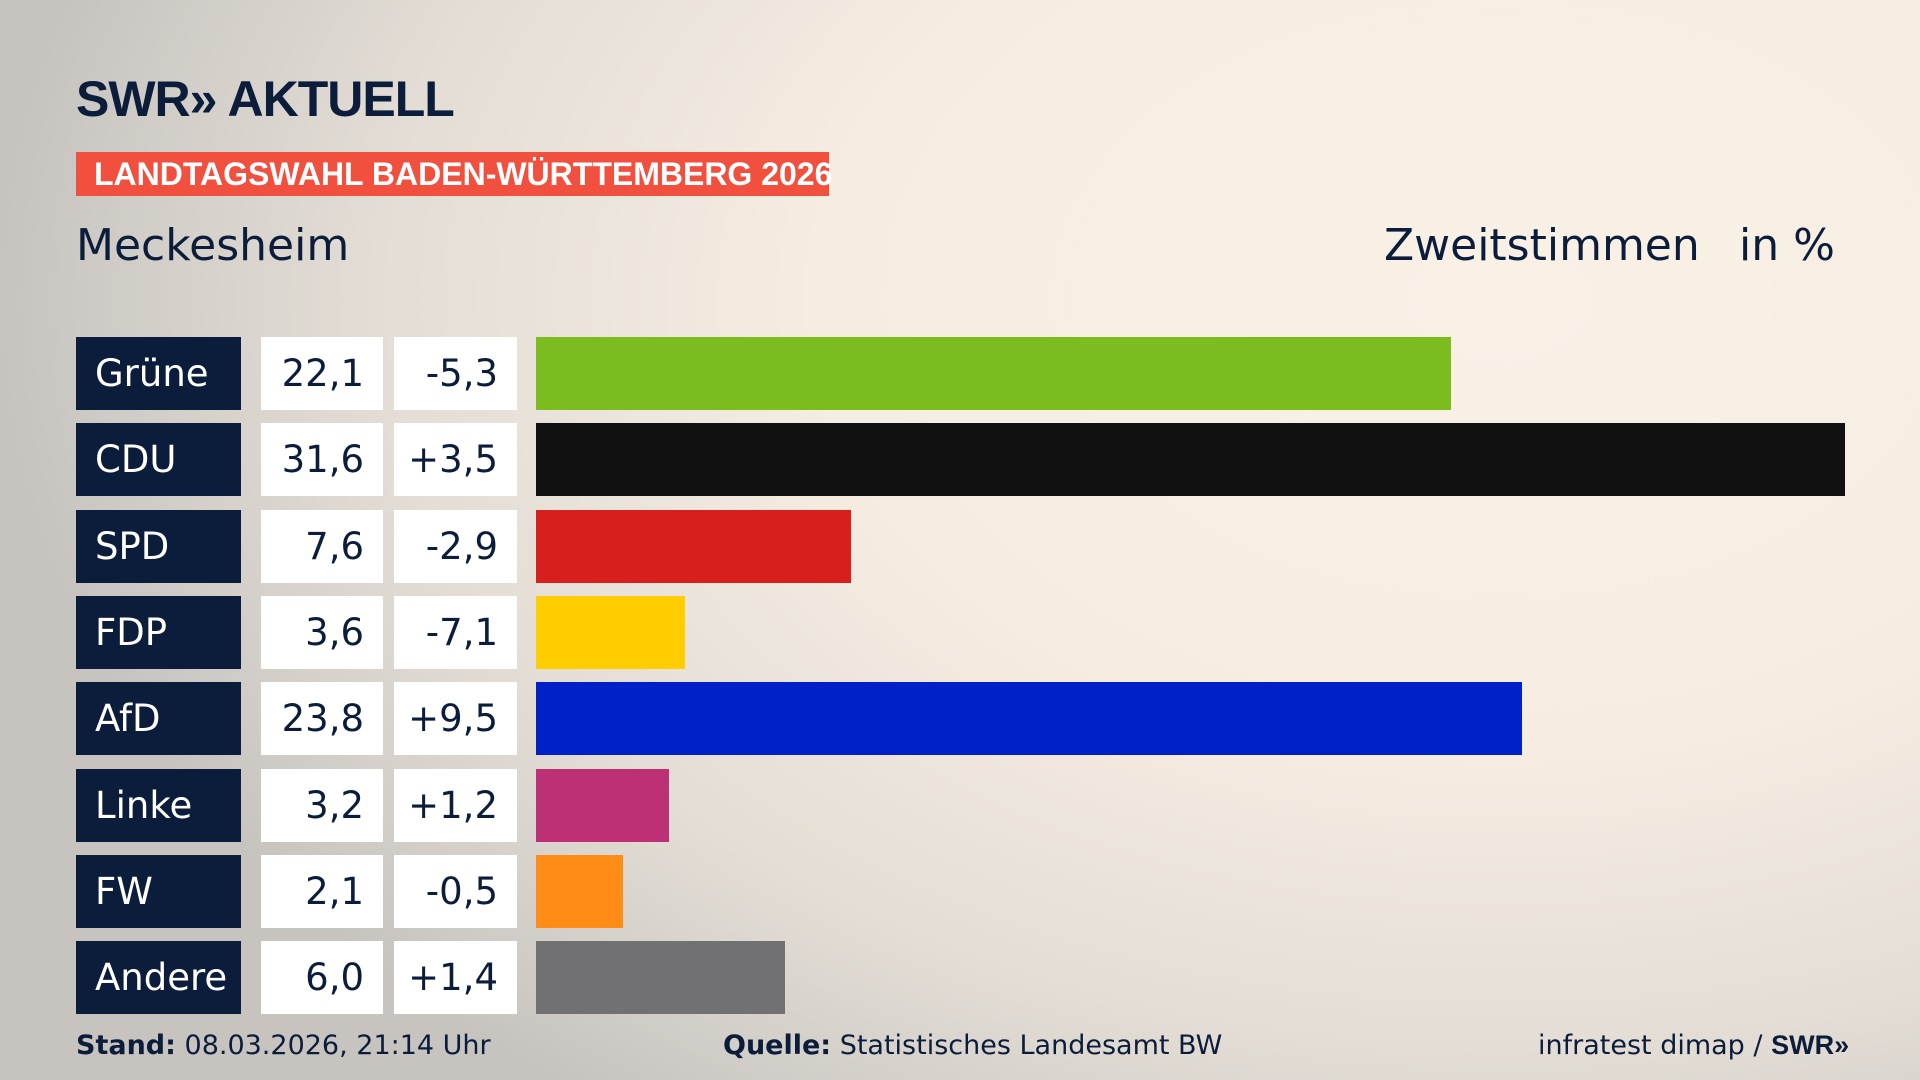 The image size is (1920, 1080). What do you see at coordinates (158, 719) in the screenshot?
I see `party-label: AfD` at bounding box center [158, 719].